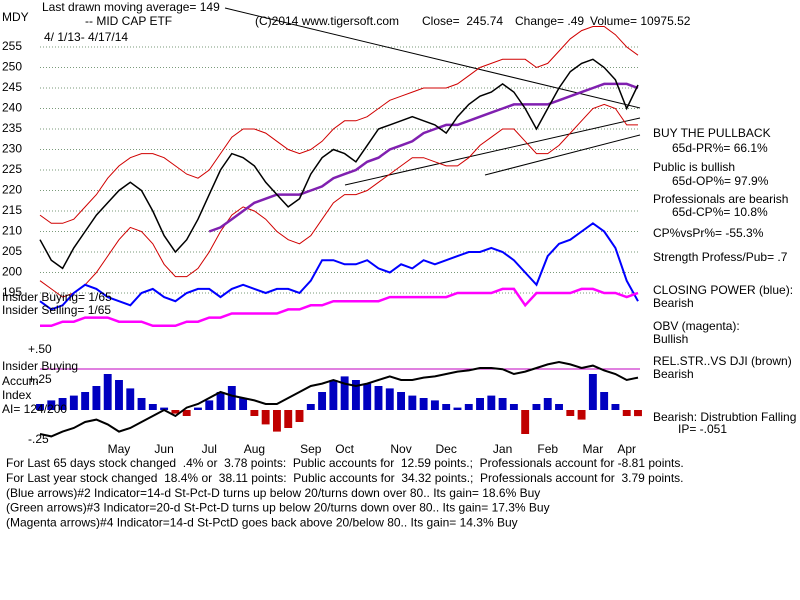  I want to click on x-tick-label: May, so click(119, 449).